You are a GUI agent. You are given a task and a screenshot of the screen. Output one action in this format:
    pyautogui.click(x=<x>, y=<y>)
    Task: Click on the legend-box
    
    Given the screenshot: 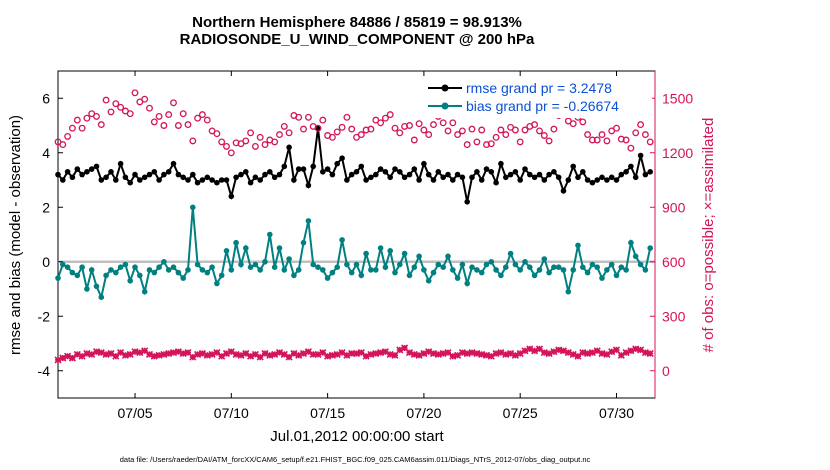 What is the action you would take?
    pyautogui.click(x=538, y=98)
    